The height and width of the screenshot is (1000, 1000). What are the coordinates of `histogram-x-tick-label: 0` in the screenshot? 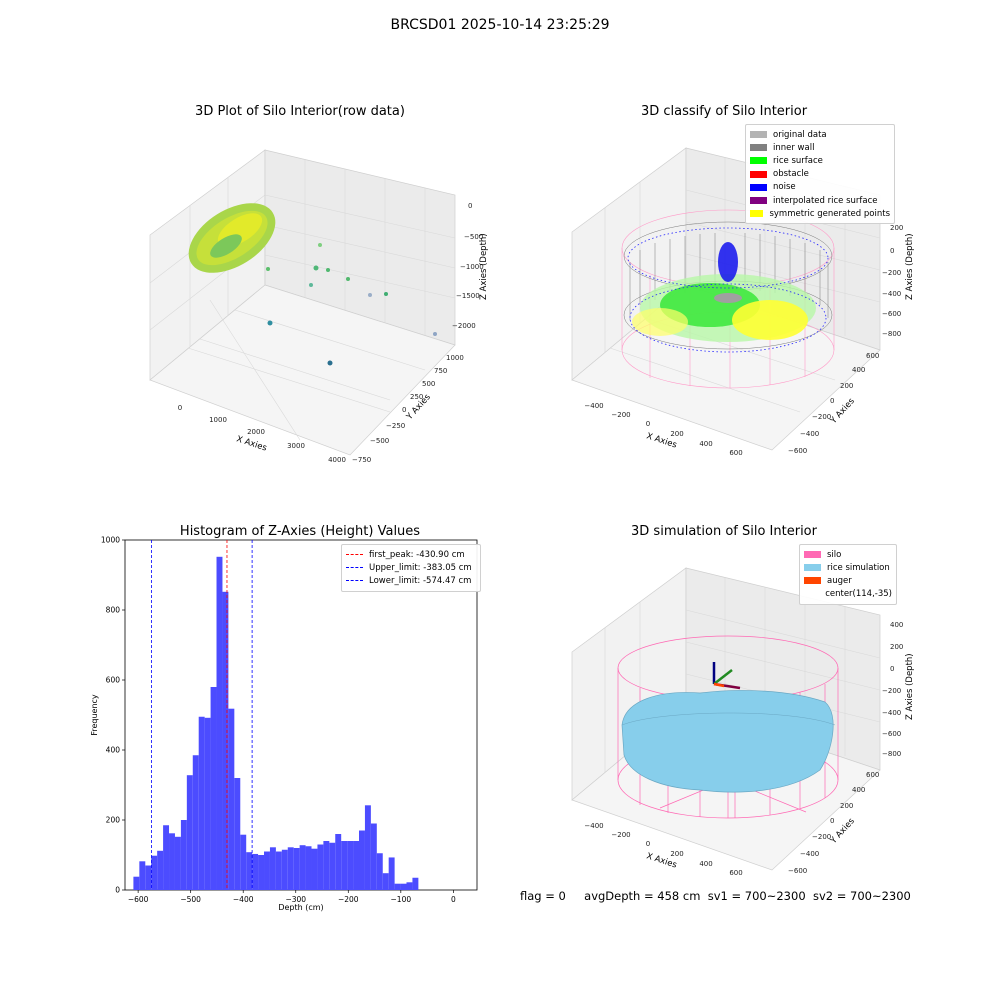 It's located at (453, 899).